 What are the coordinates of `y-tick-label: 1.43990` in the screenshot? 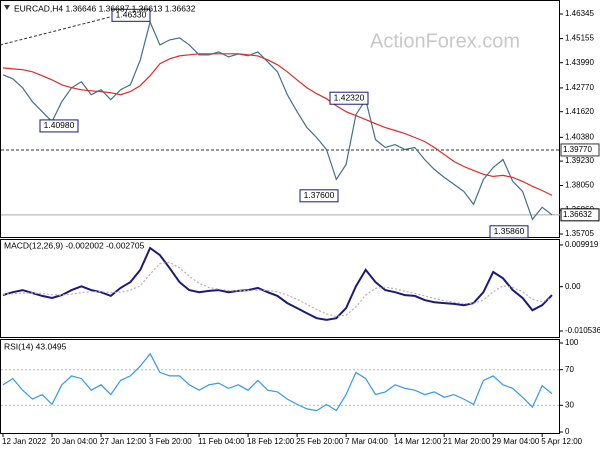 It's located at (579, 62).